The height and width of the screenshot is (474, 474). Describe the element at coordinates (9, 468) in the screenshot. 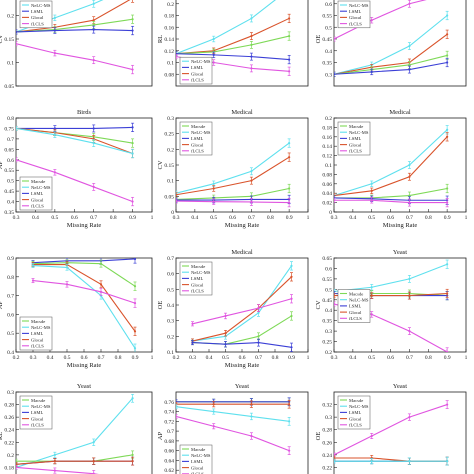

I see `y-tick-label: 0.18` at that location.